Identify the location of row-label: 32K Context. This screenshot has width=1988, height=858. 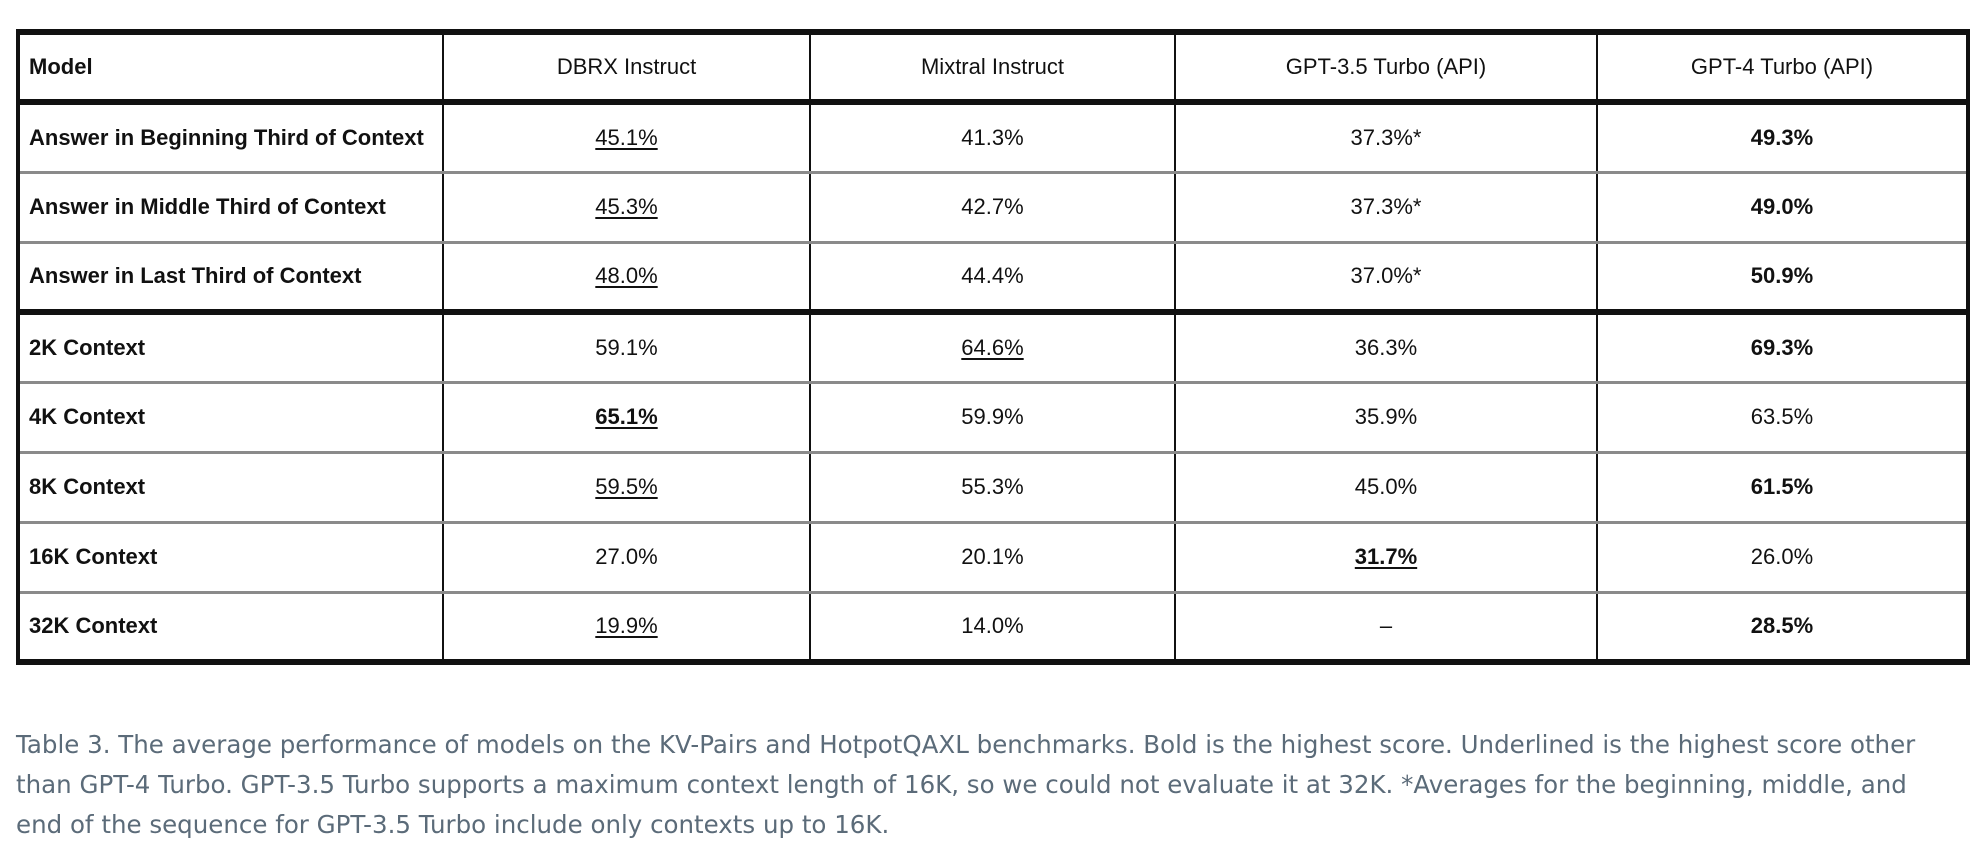
(230, 627).